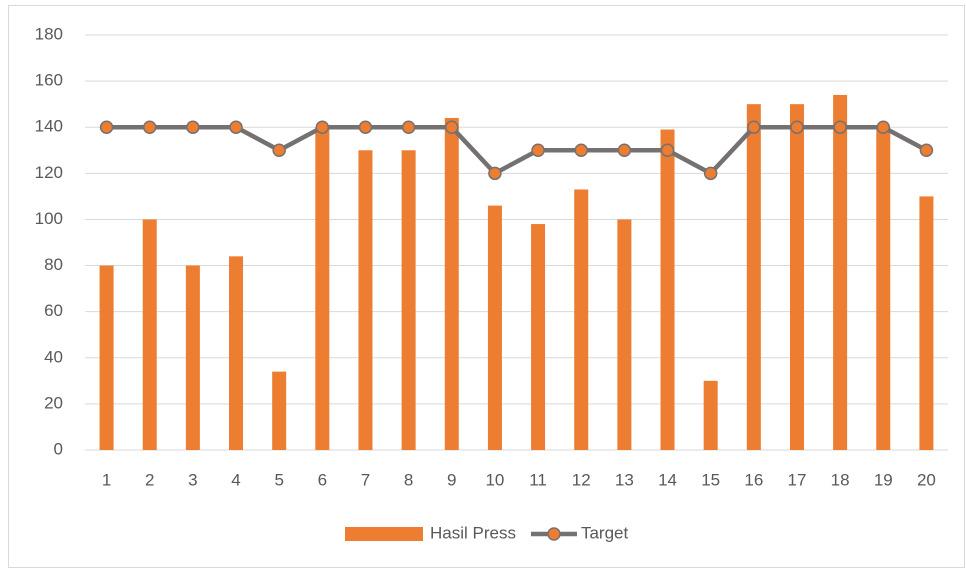 Image resolution: width=966 pixels, height=570 pixels. Describe the element at coordinates (451, 479) in the screenshot. I see `x-tick-label: 9` at that location.